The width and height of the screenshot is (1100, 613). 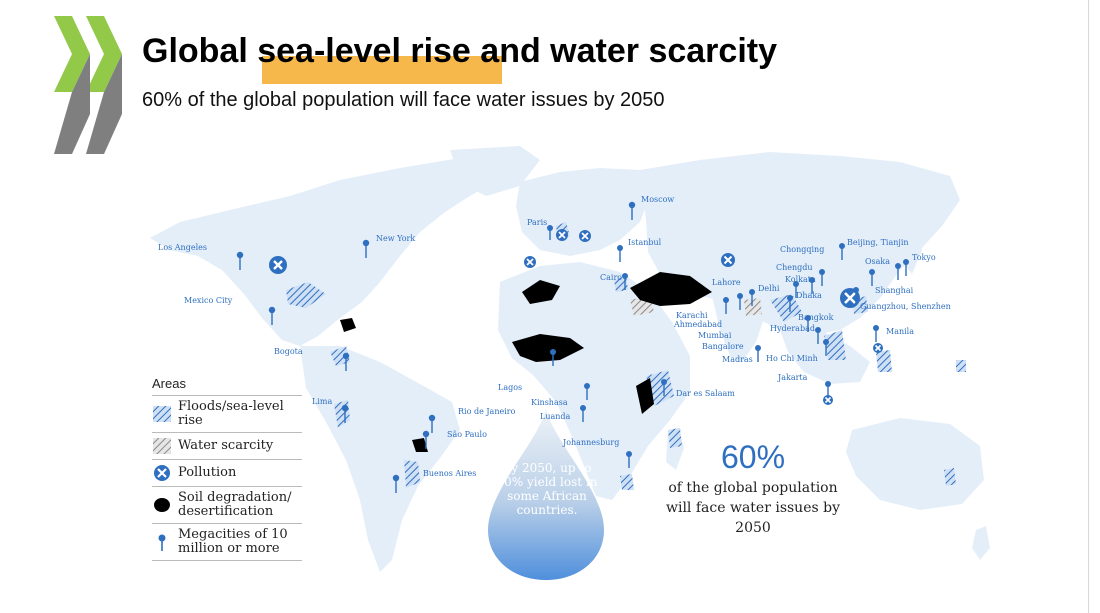 What do you see at coordinates (449, 473) in the screenshot?
I see `city-label-buenos-aires: Buenos Aires` at bounding box center [449, 473].